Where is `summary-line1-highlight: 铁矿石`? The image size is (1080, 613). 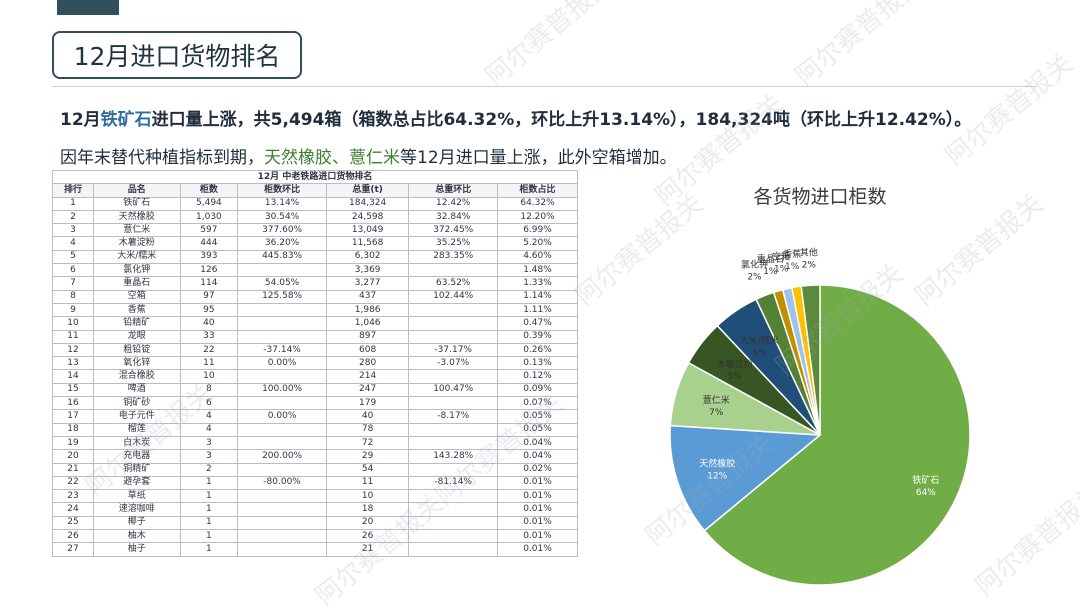 summary-line1-highlight: 铁矿石 is located at coordinates (126, 120).